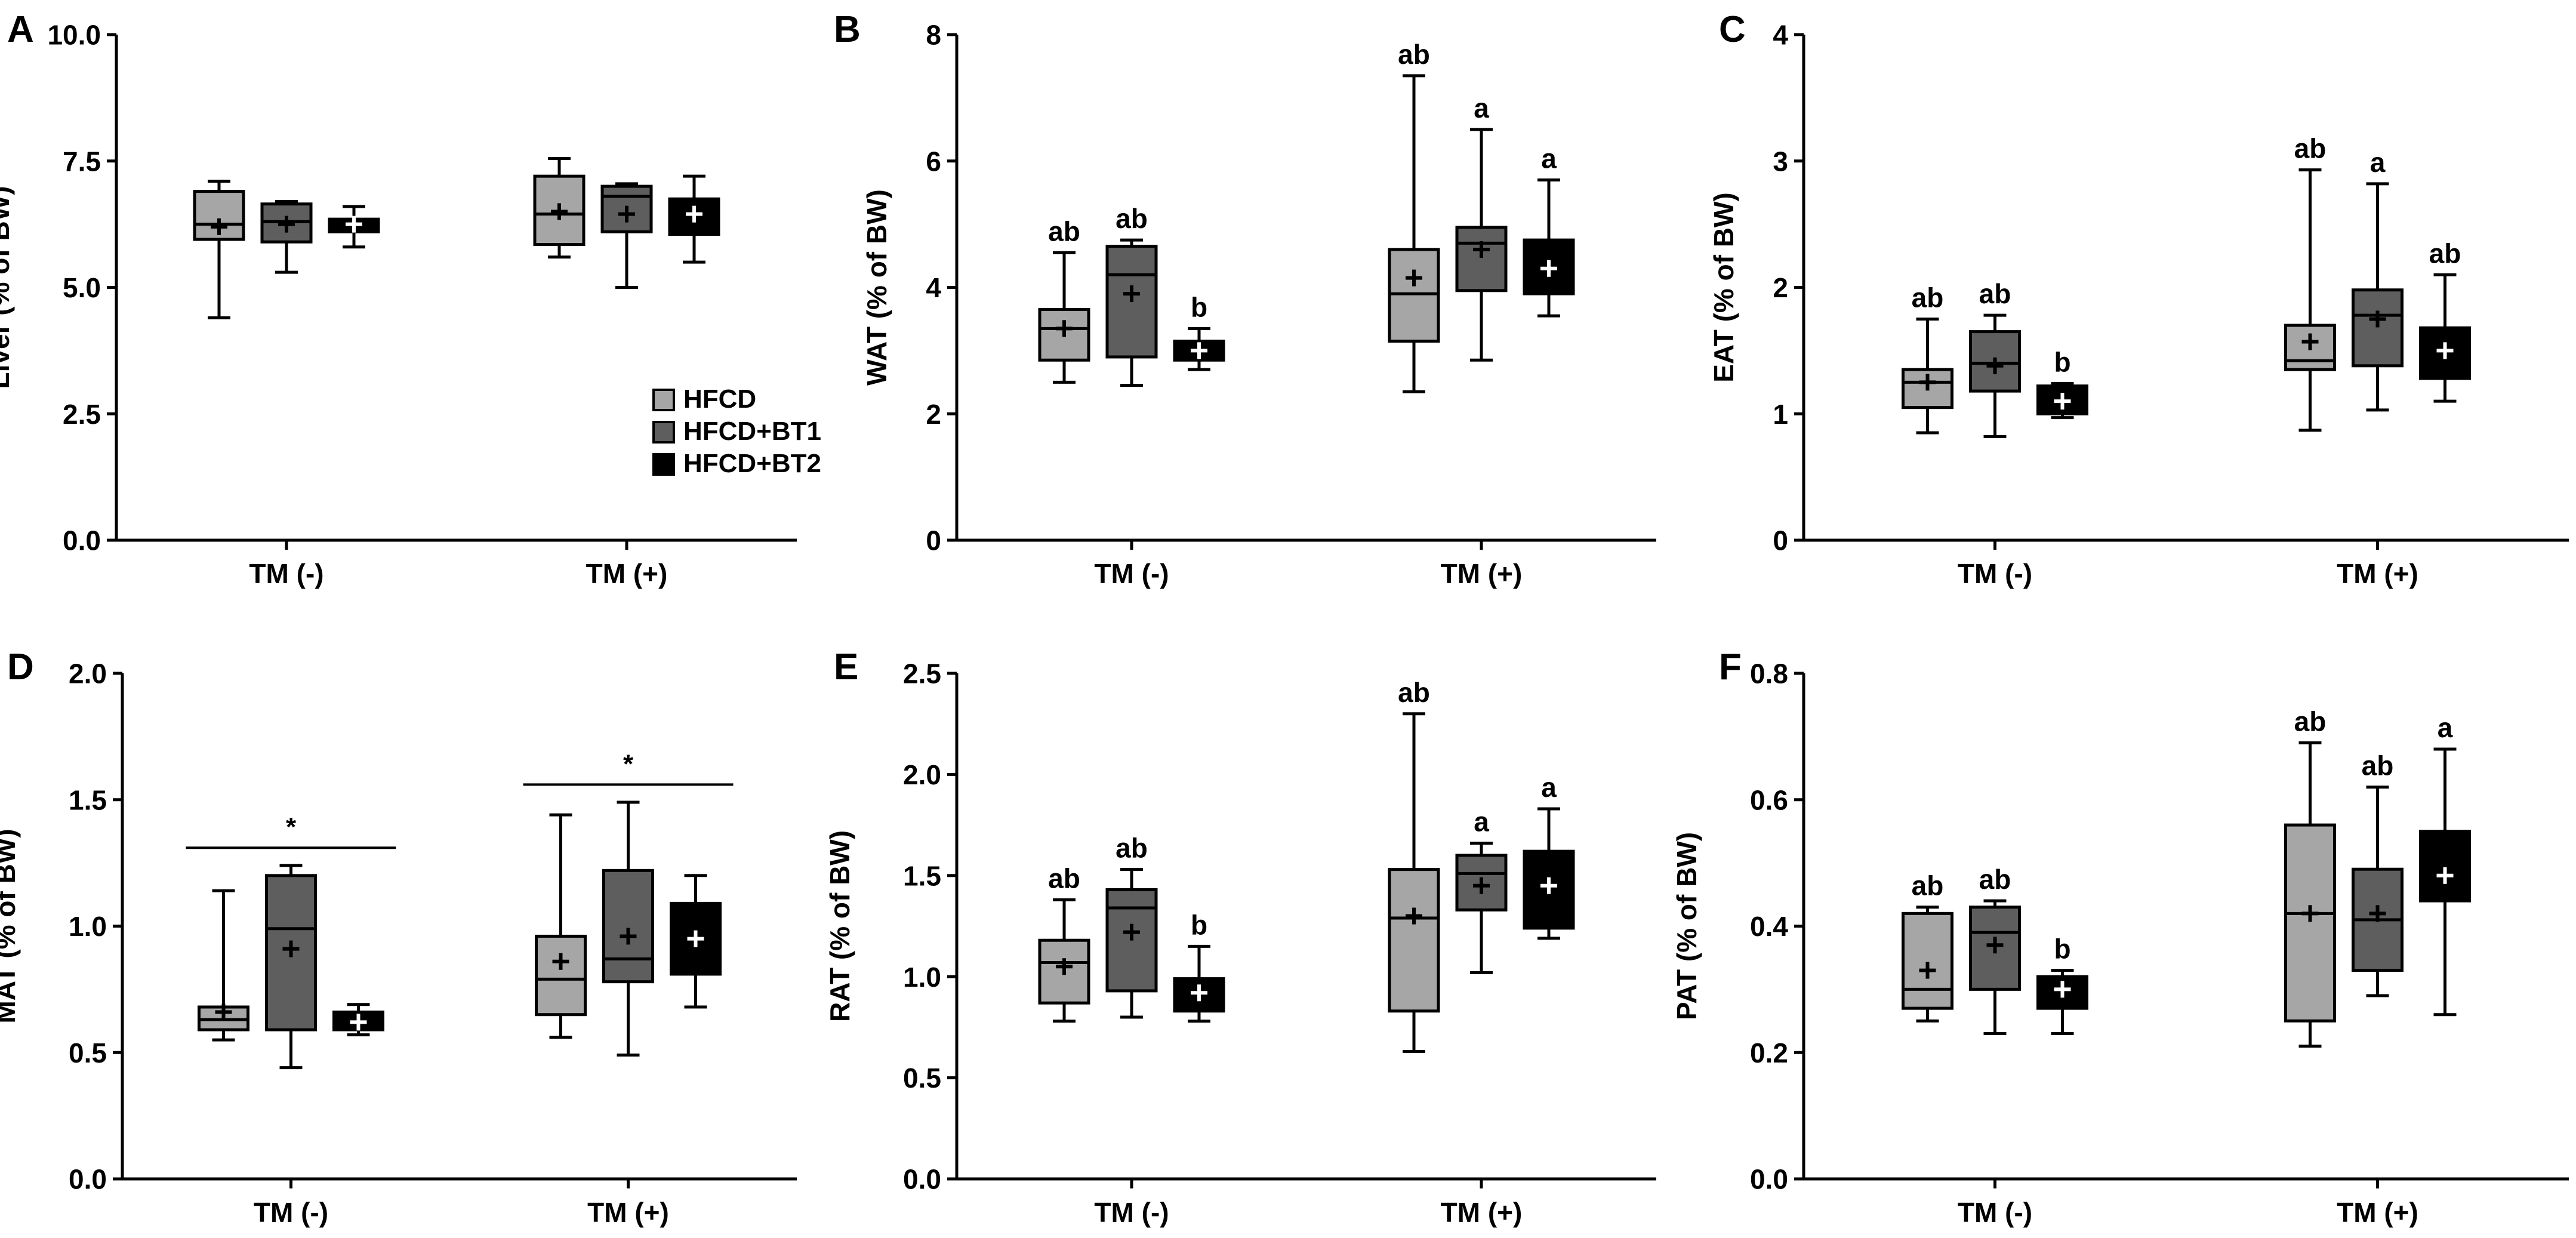 This screenshot has height=1238, width=2576. I want to click on legend-label: HFCD+BT2, so click(752, 464).